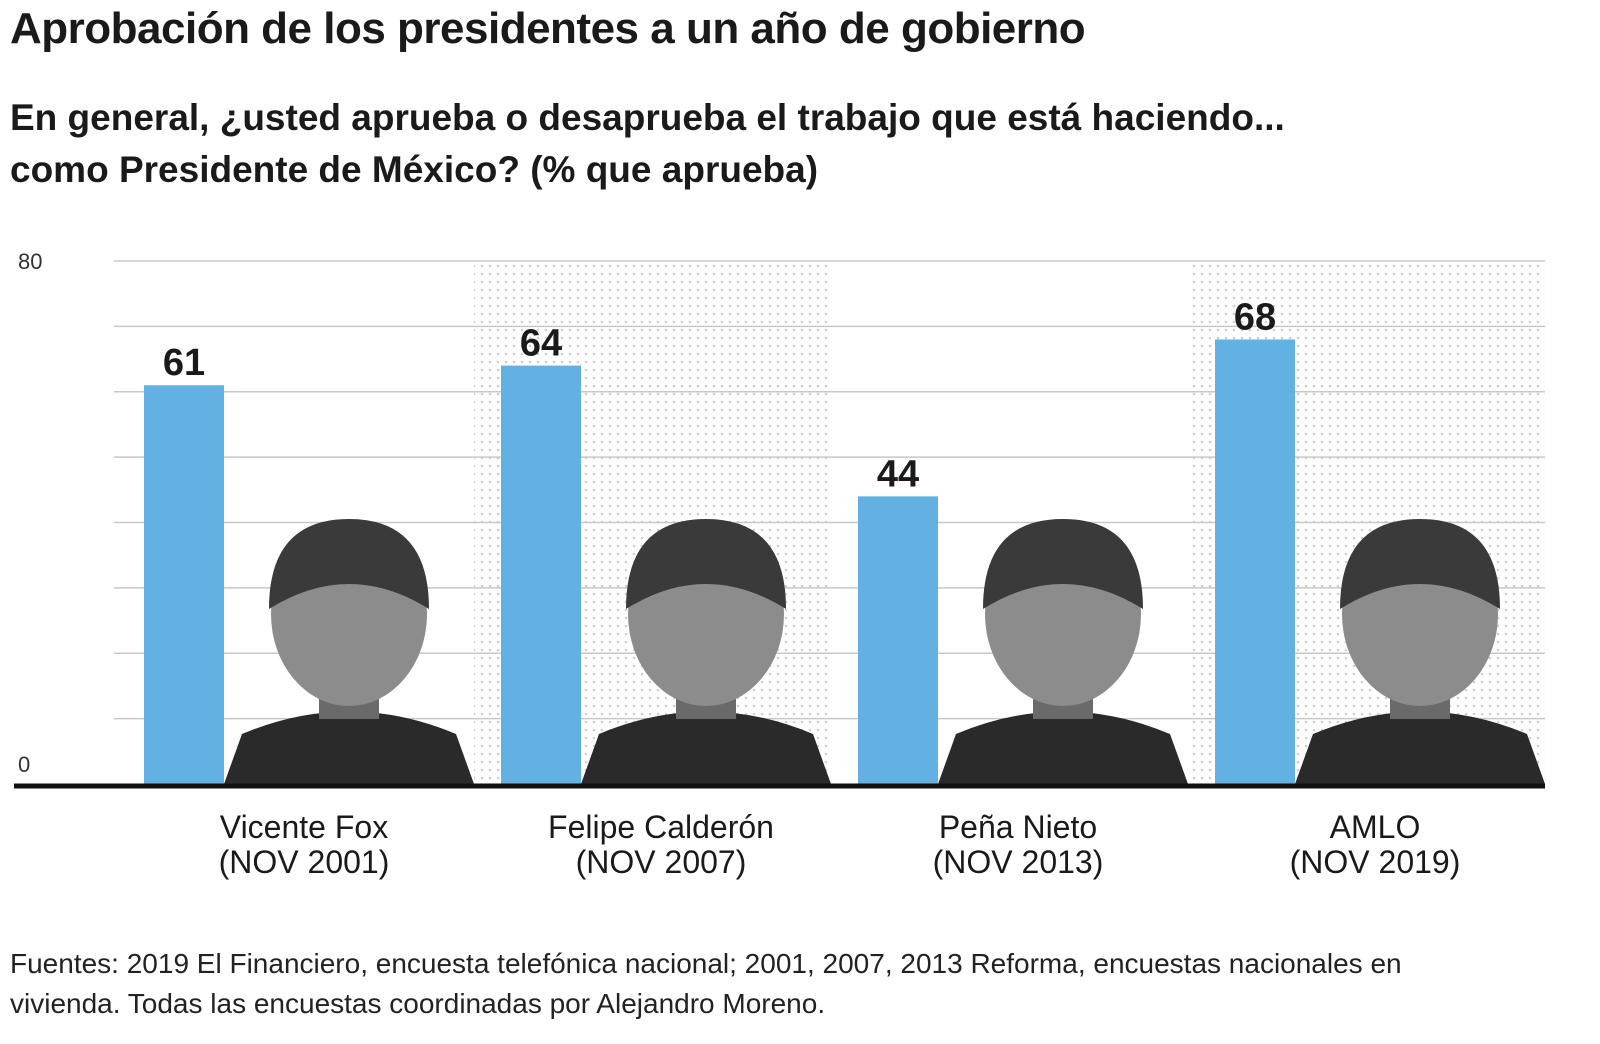  What do you see at coordinates (1018, 827) in the screenshot?
I see `category-label: Peña Nieto` at bounding box center [1018, 827].